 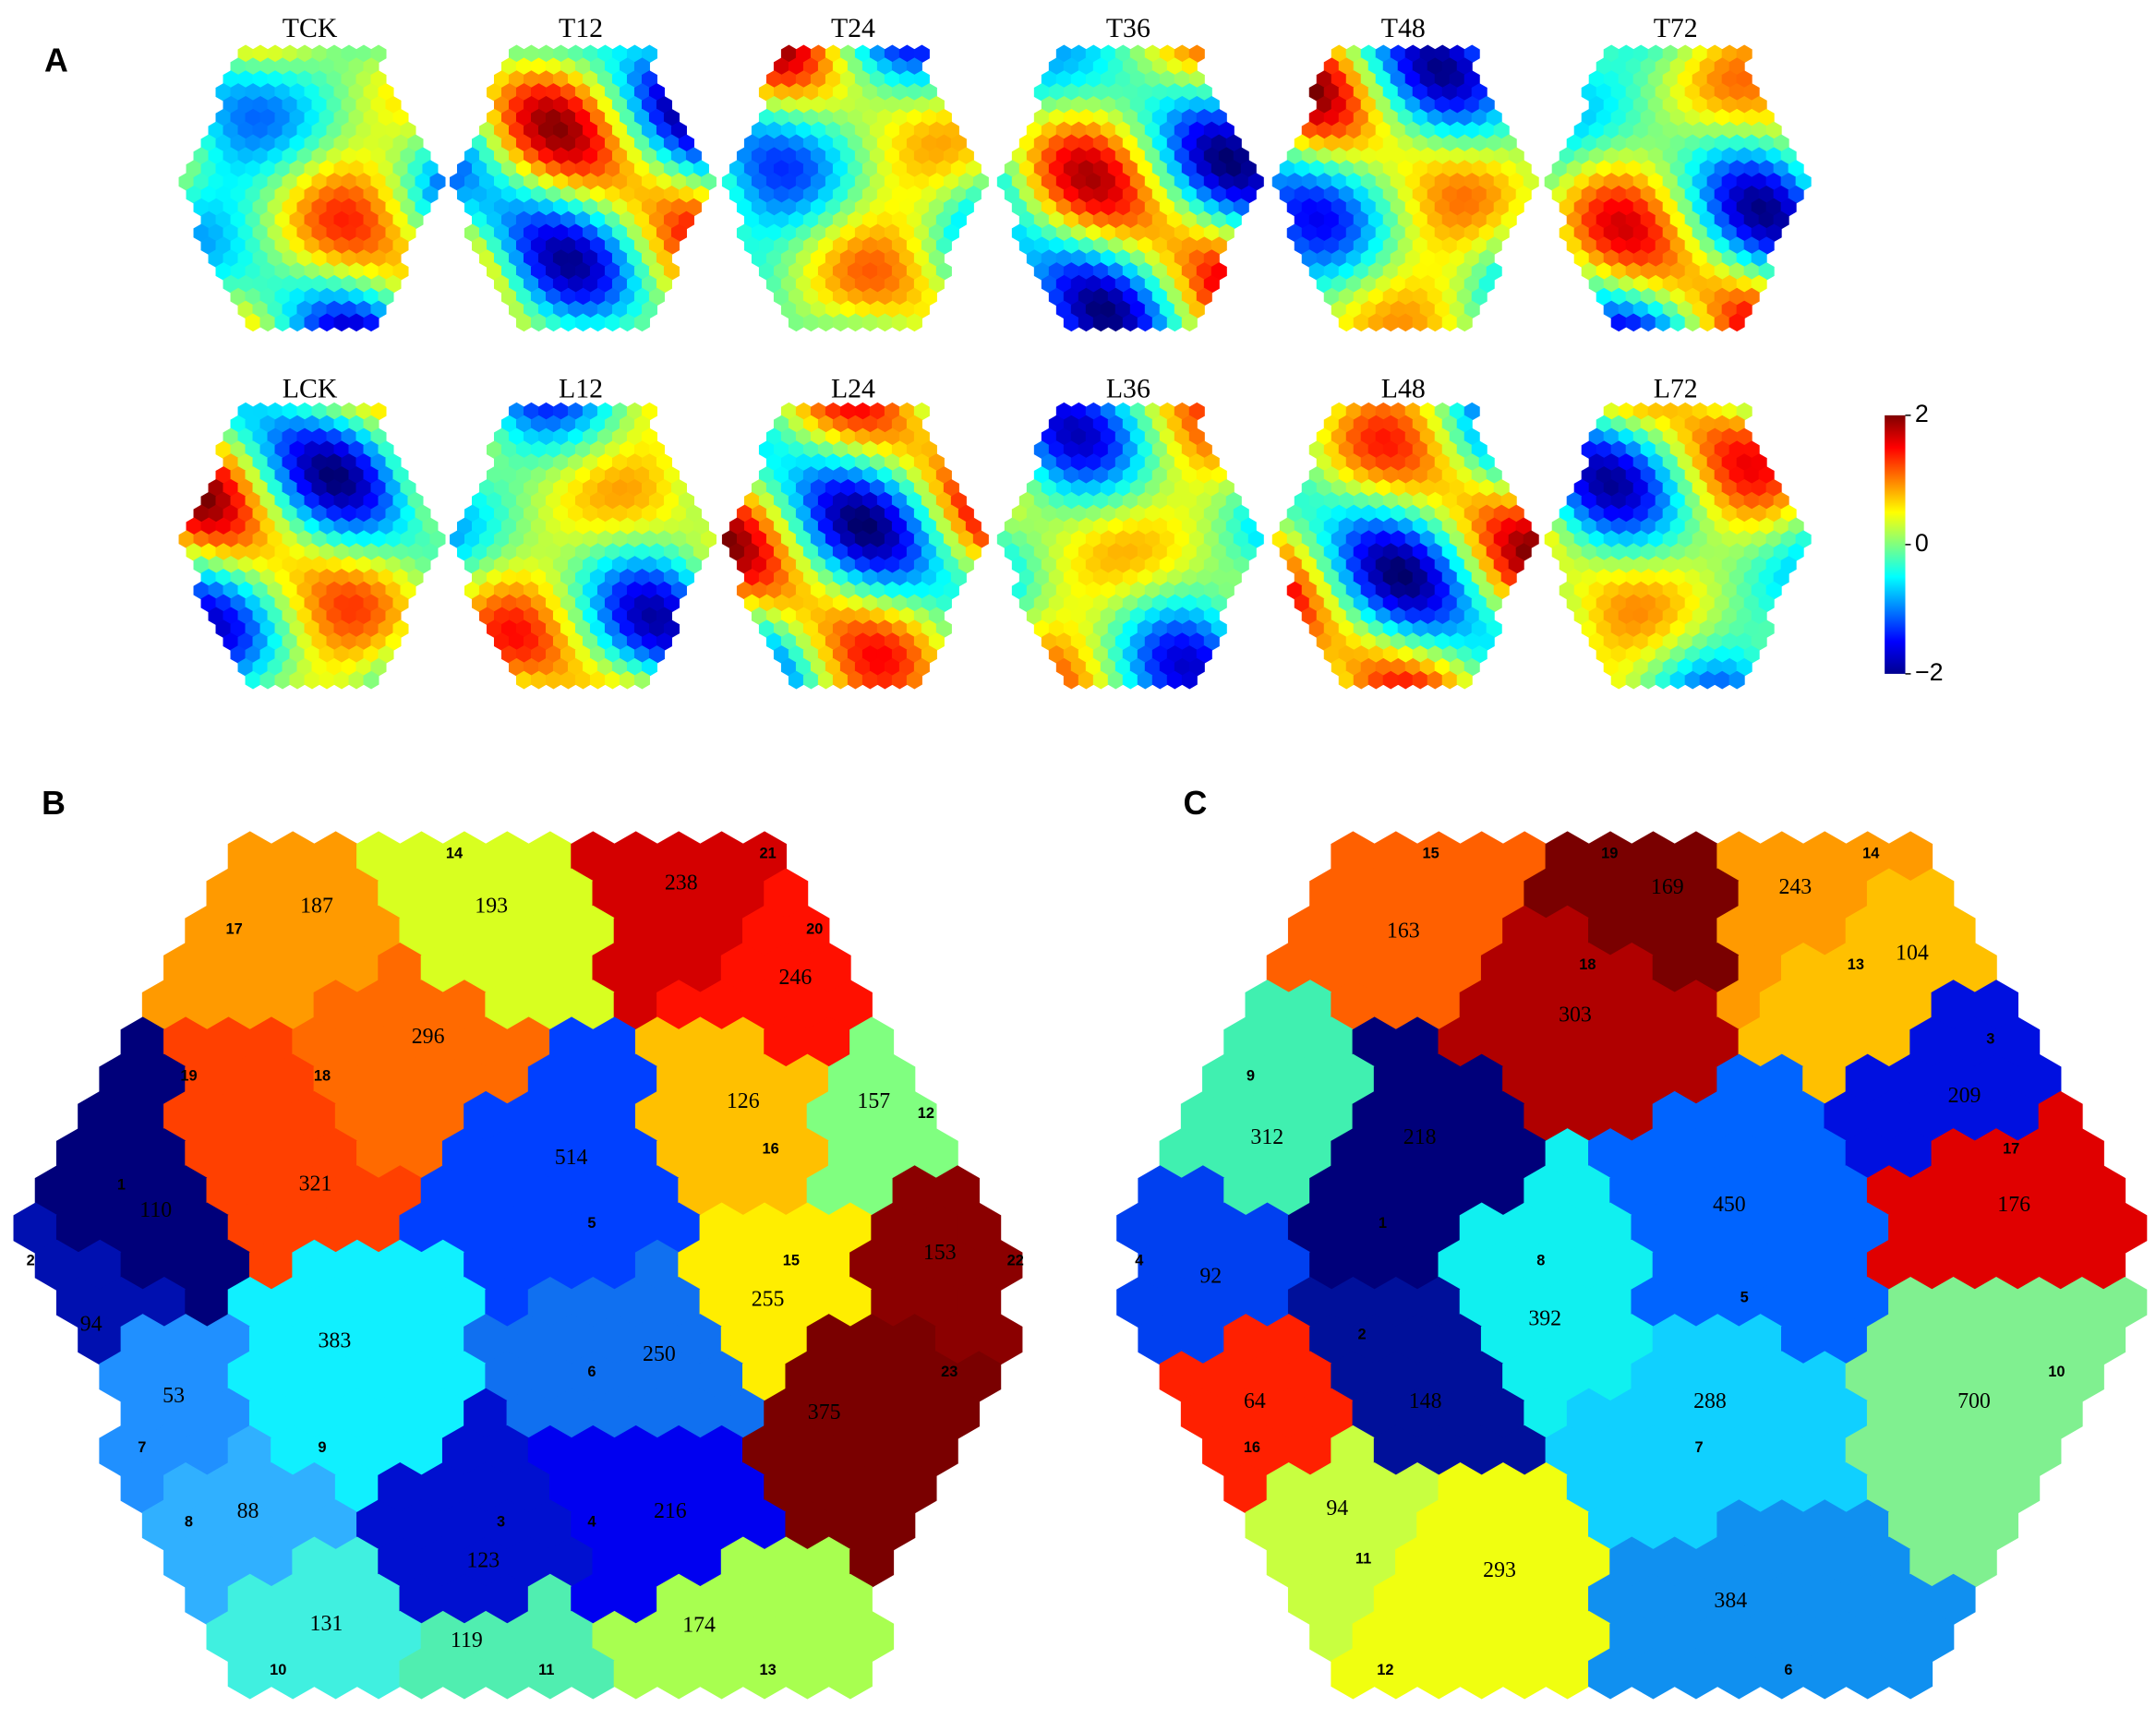 What do you see at coordinates (583, 188) in the screenshot?
I see `component-plane` at bounding box center [583, 188].